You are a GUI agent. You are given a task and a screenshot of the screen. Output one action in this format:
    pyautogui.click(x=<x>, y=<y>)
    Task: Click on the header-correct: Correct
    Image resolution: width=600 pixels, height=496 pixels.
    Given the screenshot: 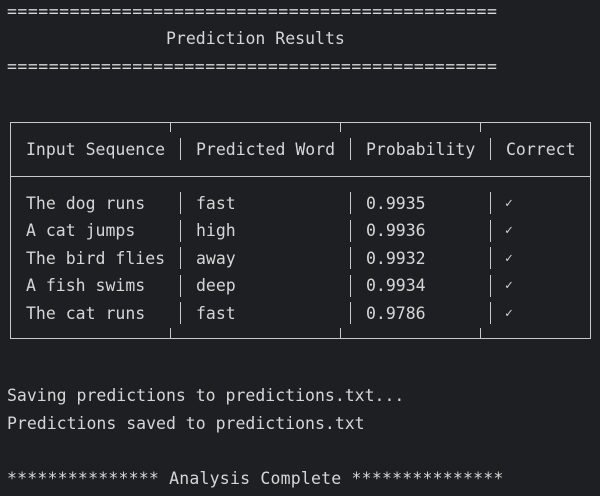 What is the action you would take?
    pyautogui.click(x=541, y=149)
    